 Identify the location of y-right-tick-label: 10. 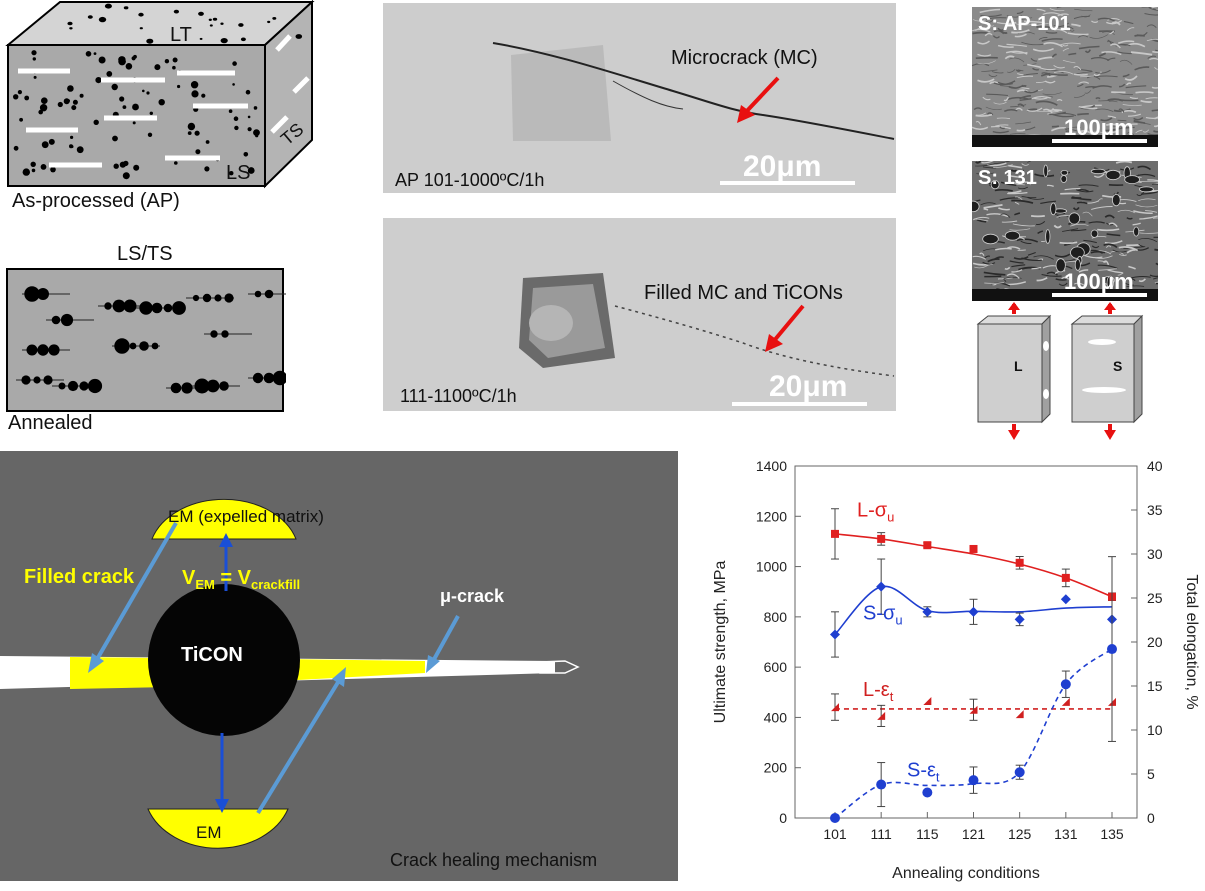
(1155, 730).